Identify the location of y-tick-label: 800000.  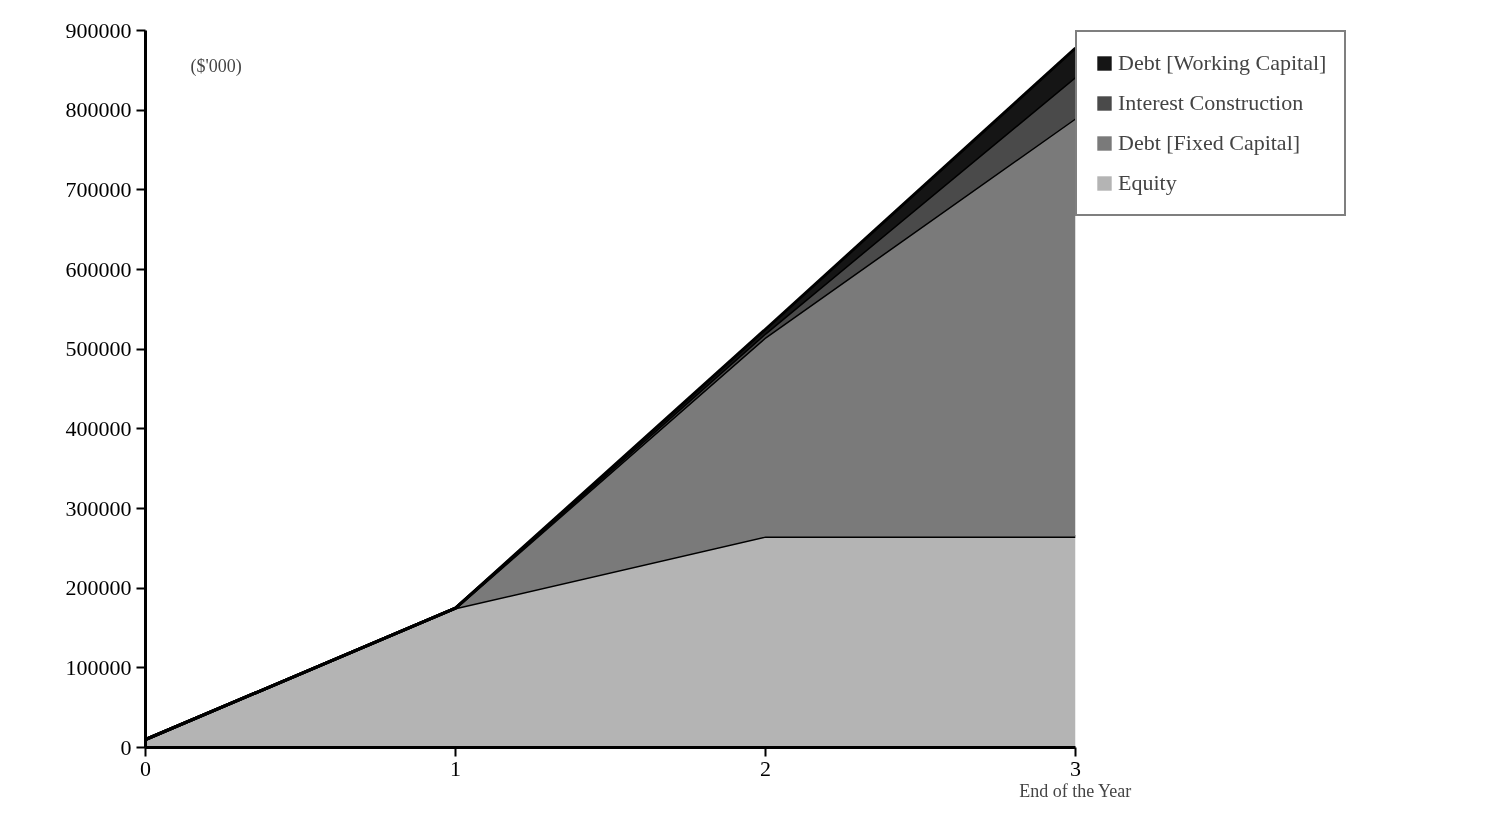
(98, 110).